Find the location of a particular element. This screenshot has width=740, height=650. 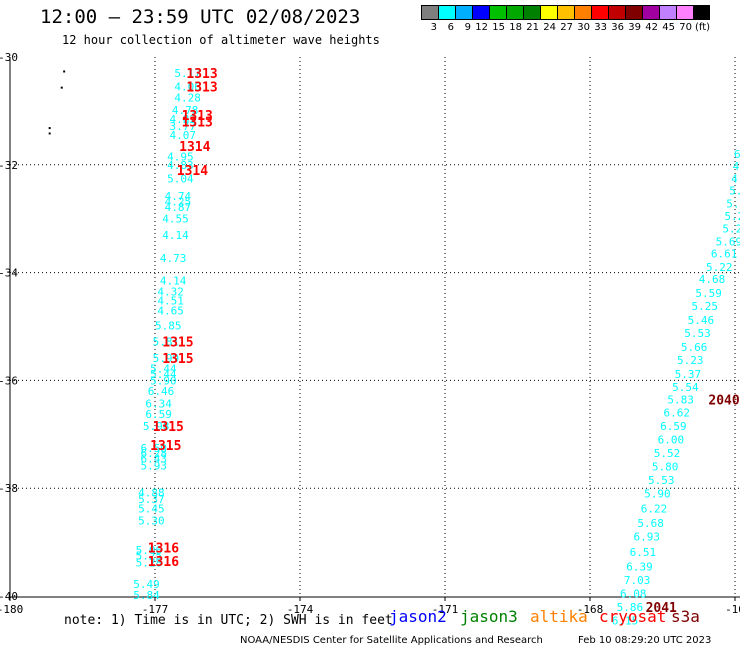

swh-point-label: 5.80 is located at coordinates (665, 467).